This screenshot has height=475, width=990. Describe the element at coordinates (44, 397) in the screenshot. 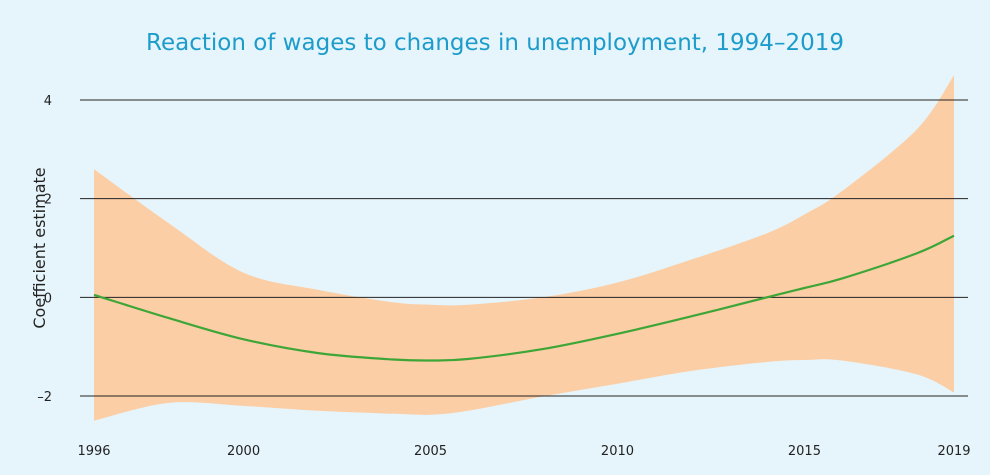

I see `y-tick-label: –2` at that location.